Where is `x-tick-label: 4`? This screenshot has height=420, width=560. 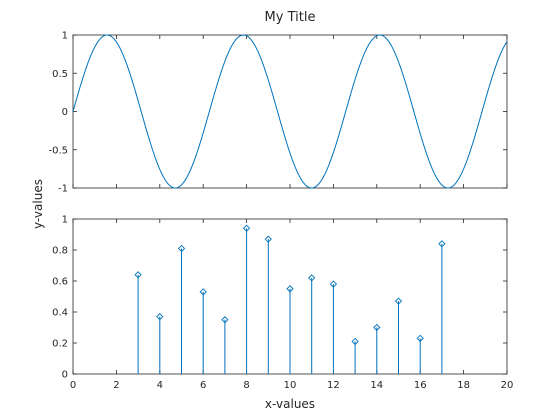
x-tick-label: 4 is located at coordinates (160, 385).